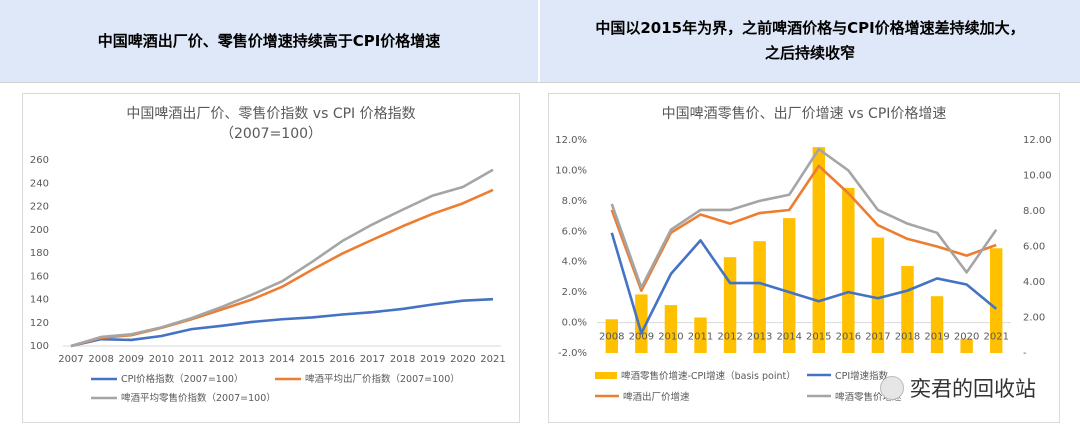  What do you see at coordinates (39, 323) in the screenshot?
I see `y-tick-label: 120` at bounding box center [39, 323].